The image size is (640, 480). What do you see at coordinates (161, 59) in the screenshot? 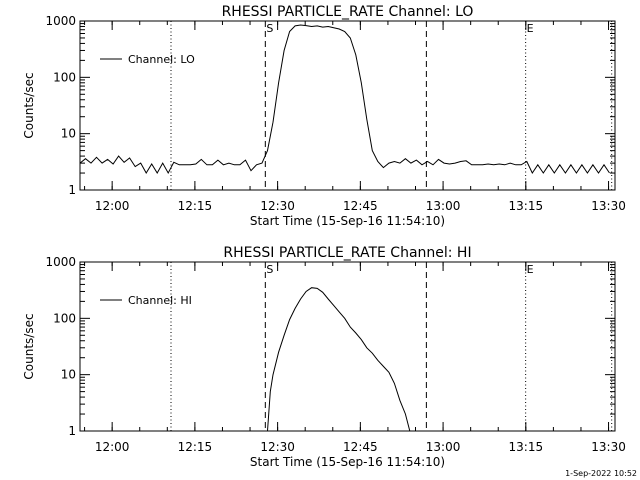
I see `legend-entry: Channel: LO` at bounding box center [161, 59].